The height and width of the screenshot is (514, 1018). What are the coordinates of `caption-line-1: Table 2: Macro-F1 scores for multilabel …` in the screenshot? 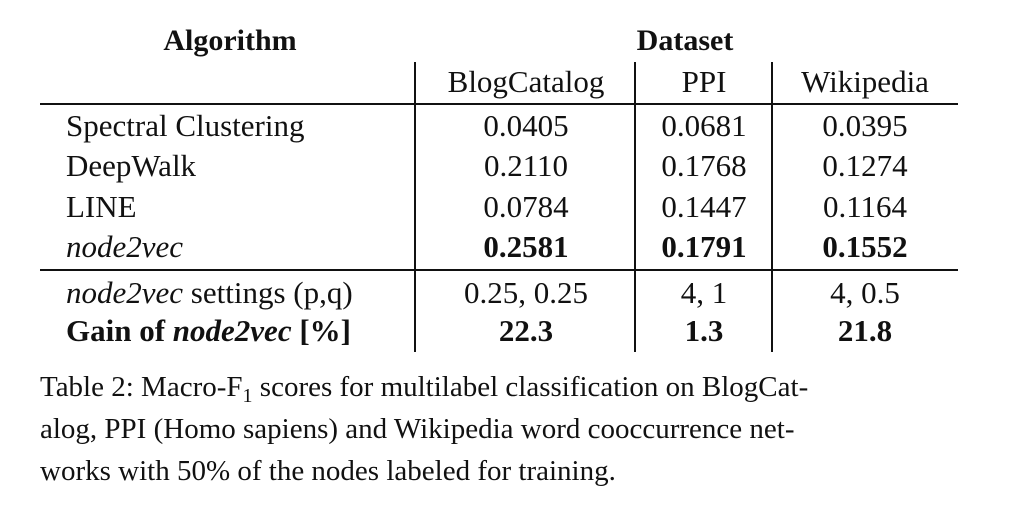 It's located at (510, 387).